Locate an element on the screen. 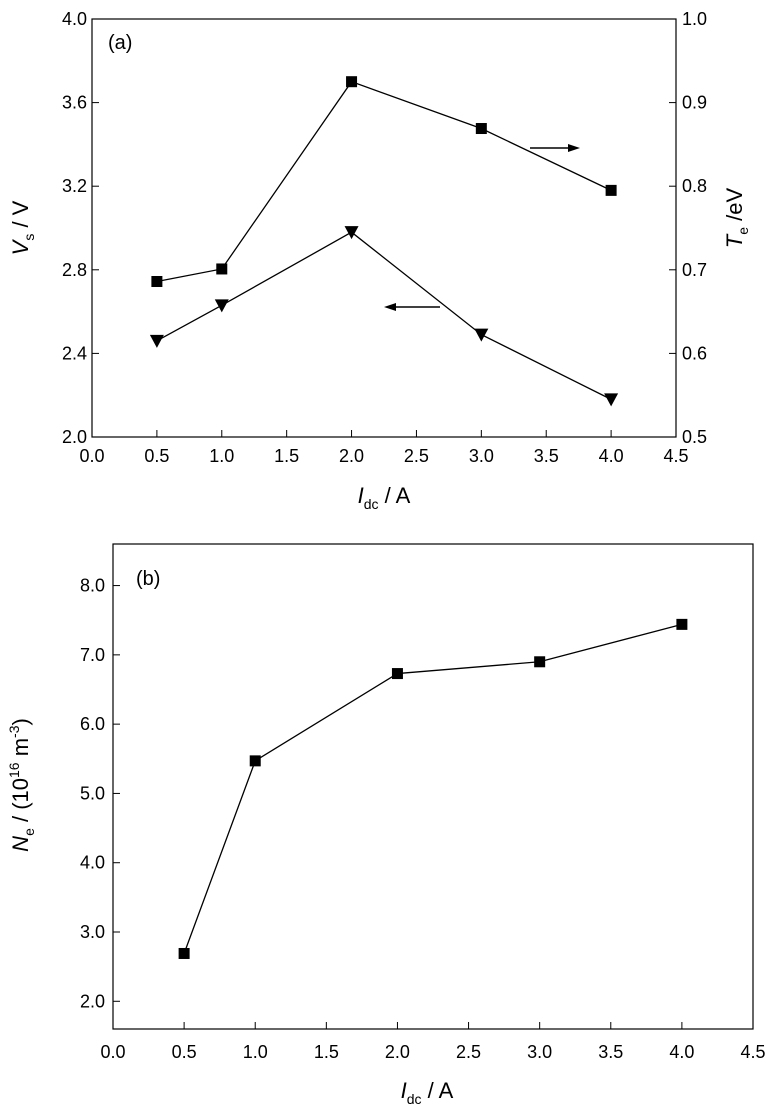 Image resolution: width=769 pixels, height=1120 pixels. y-tick-label: 0.6 is located at coordinates (694, 353).